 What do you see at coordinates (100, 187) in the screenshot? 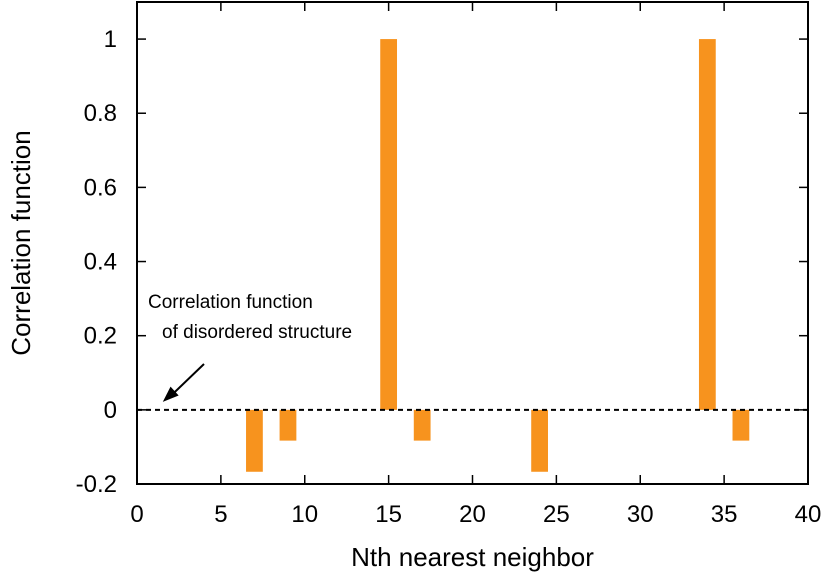
I see `y-tick-label: 0.6` at bounding box center [100, 187].